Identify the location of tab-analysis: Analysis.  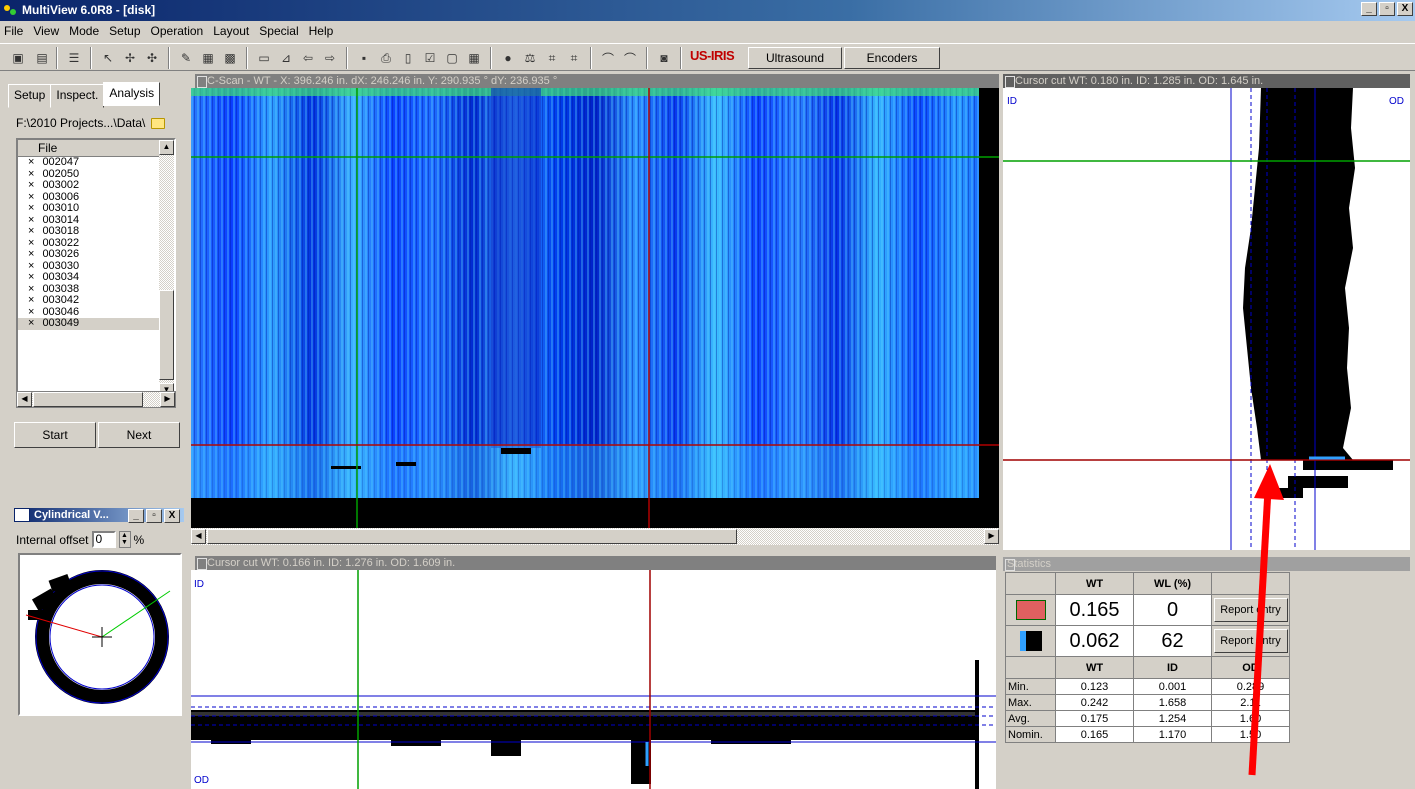
(132, 94).